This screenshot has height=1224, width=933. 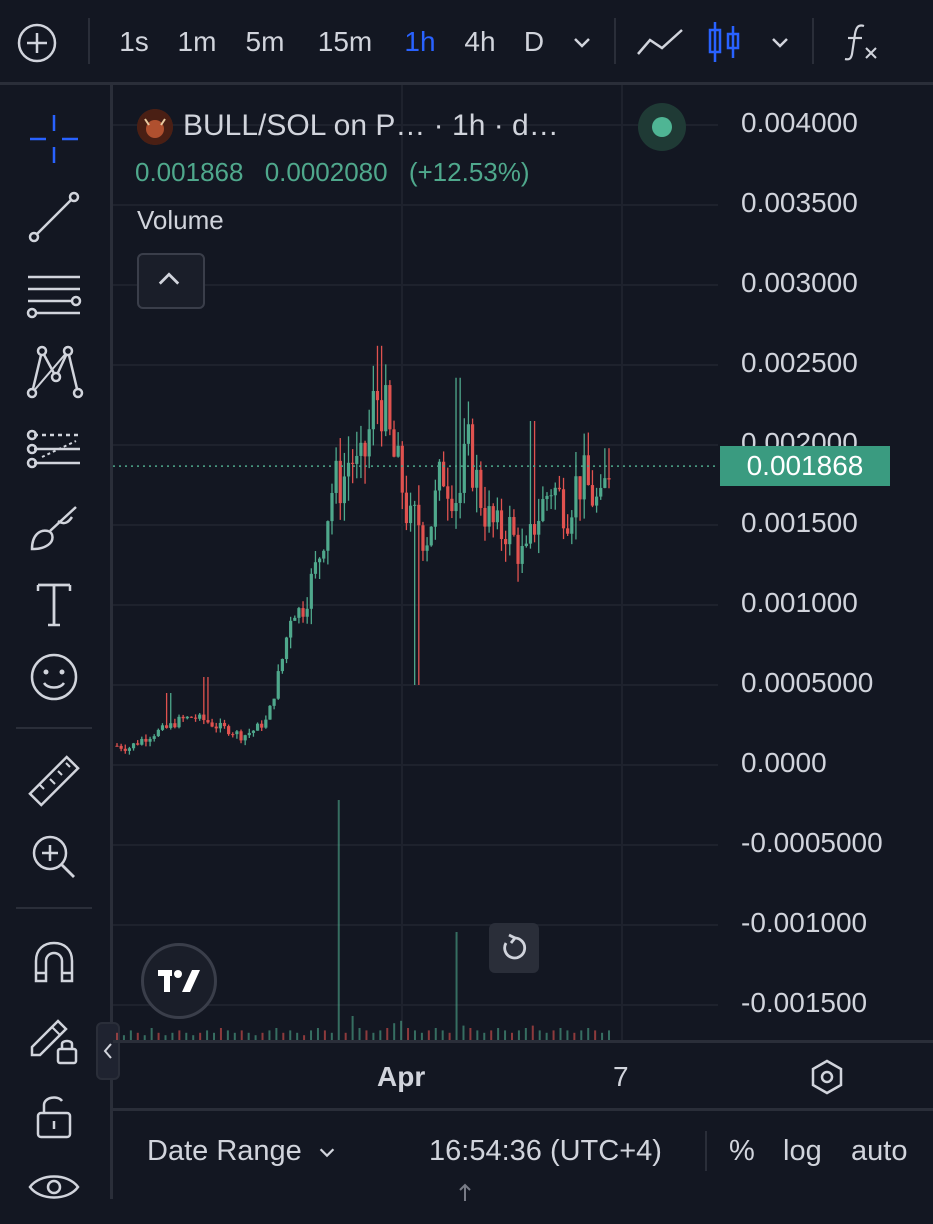 I want to click on date-range-label: Date Range, so click(x=224, y=1151).